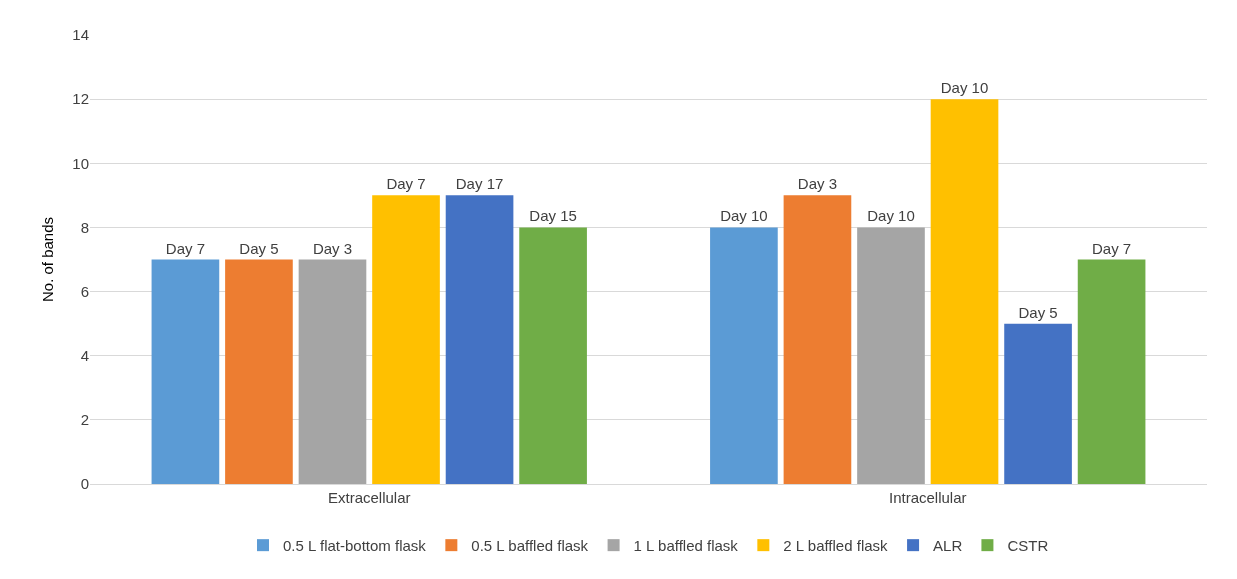  What do you see at coordinates (84, 291) in the screenshot?
I see `y-tick-label: 6` at bounding box center [84, 291].